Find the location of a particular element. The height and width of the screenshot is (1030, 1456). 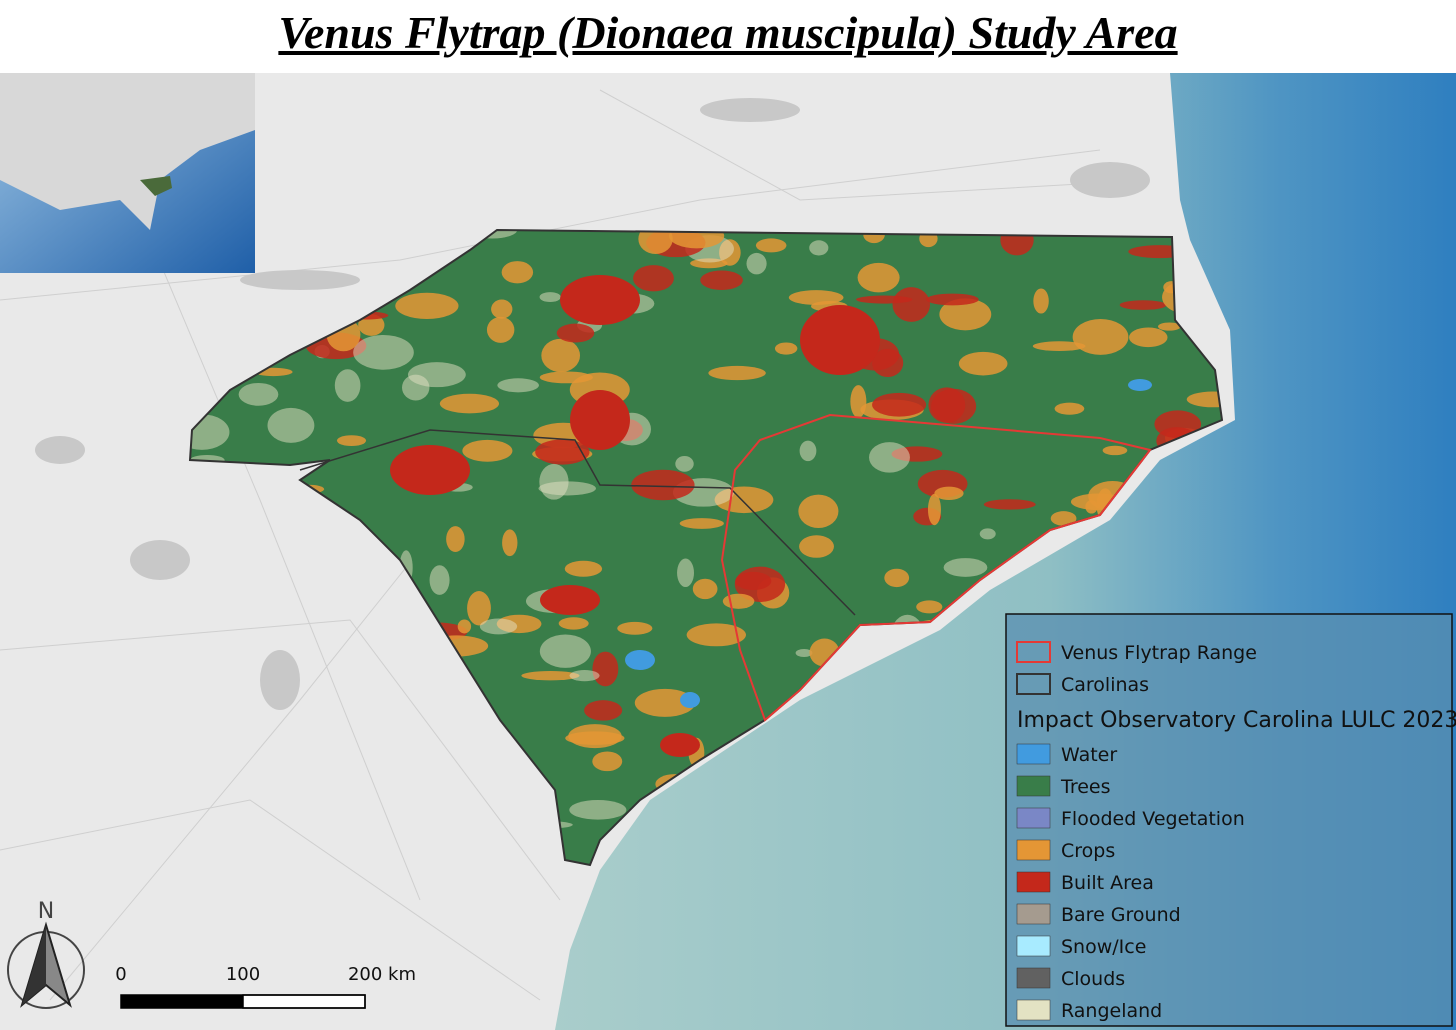

north-label: N is located at coordinates (46, 911).